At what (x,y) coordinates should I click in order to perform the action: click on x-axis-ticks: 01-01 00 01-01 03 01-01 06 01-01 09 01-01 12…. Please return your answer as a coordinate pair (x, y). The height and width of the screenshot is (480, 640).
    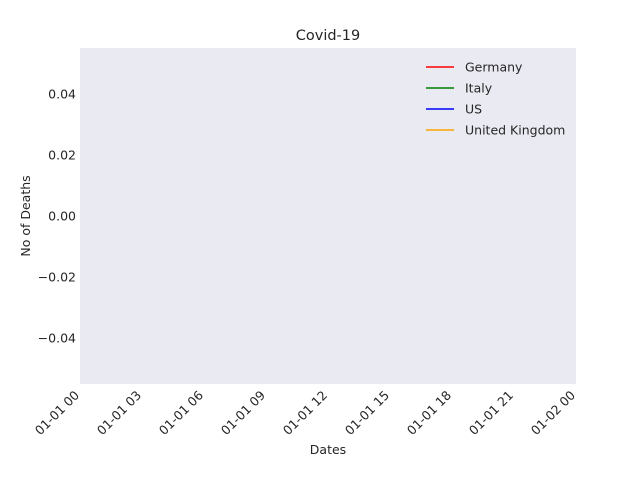
    Looking at the image, I should click on (305, 412).